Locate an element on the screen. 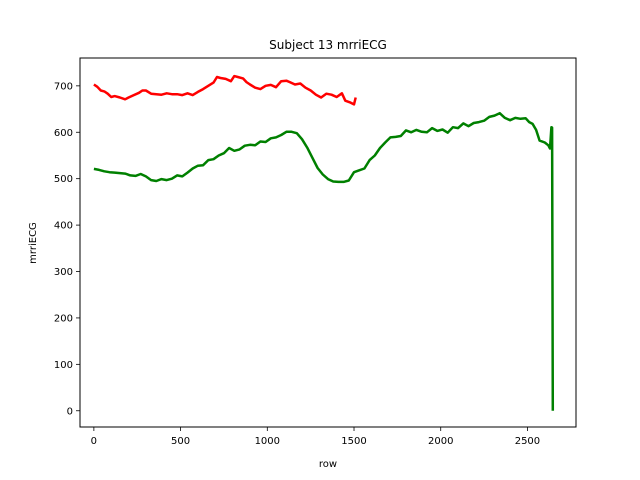 This screenshot has width=640, height=480. y-tick-label: 100 is located at coordinates (63, 365).